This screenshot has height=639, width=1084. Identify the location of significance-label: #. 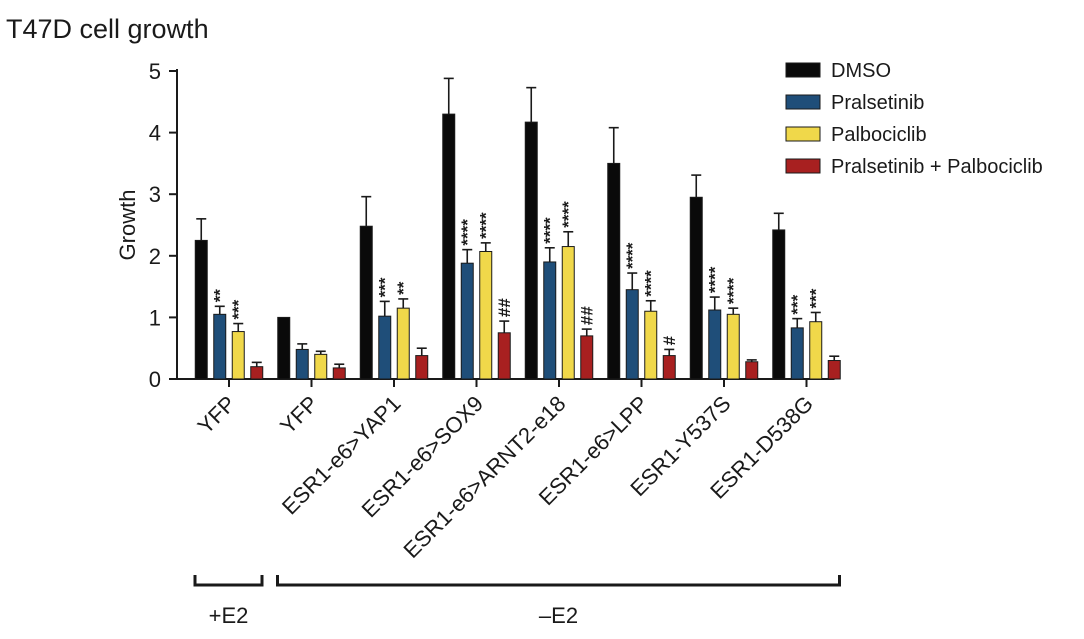
(669, 340).